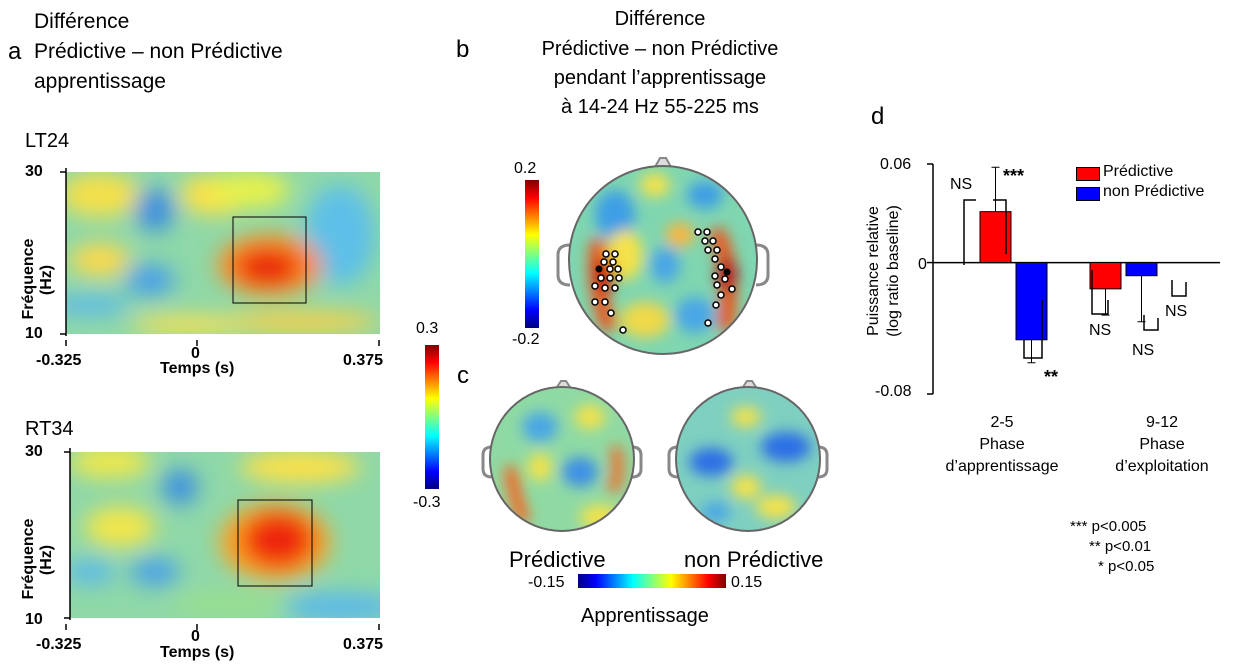 The width and height of the screenshot is (1241, 672). I want to click on ytick-label-top: 0.06, so click(896, 164).